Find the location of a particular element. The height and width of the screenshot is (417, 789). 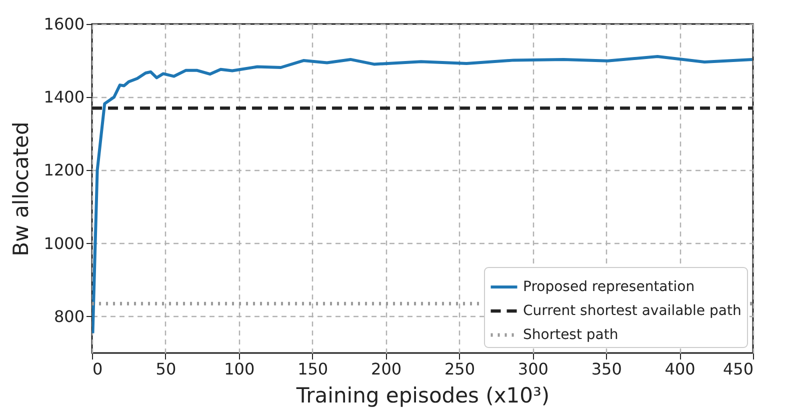

legend-label: Shortest path is located at coordinates (570, 335).